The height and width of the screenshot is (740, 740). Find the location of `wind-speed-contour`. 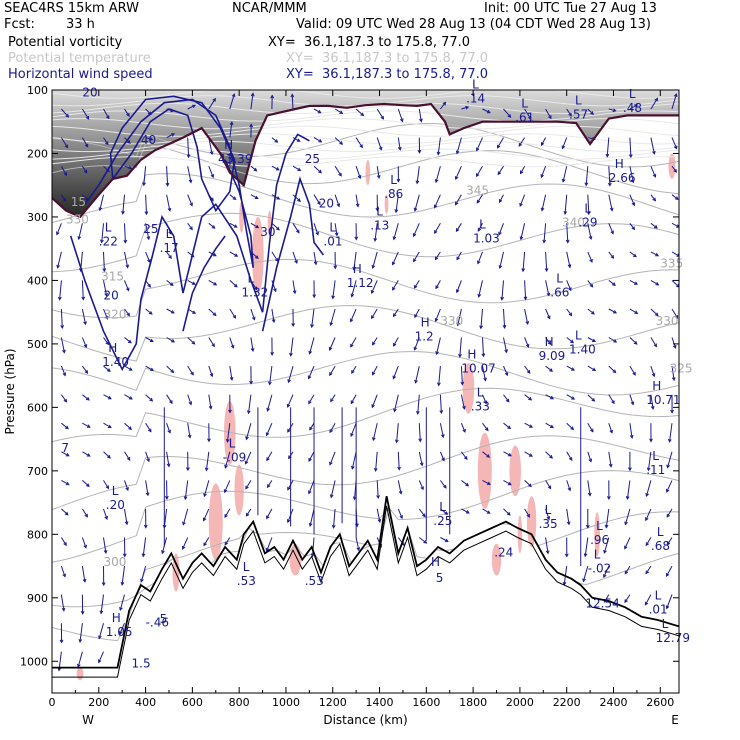

wind-speed-contour is located at coordinates (204, 283).